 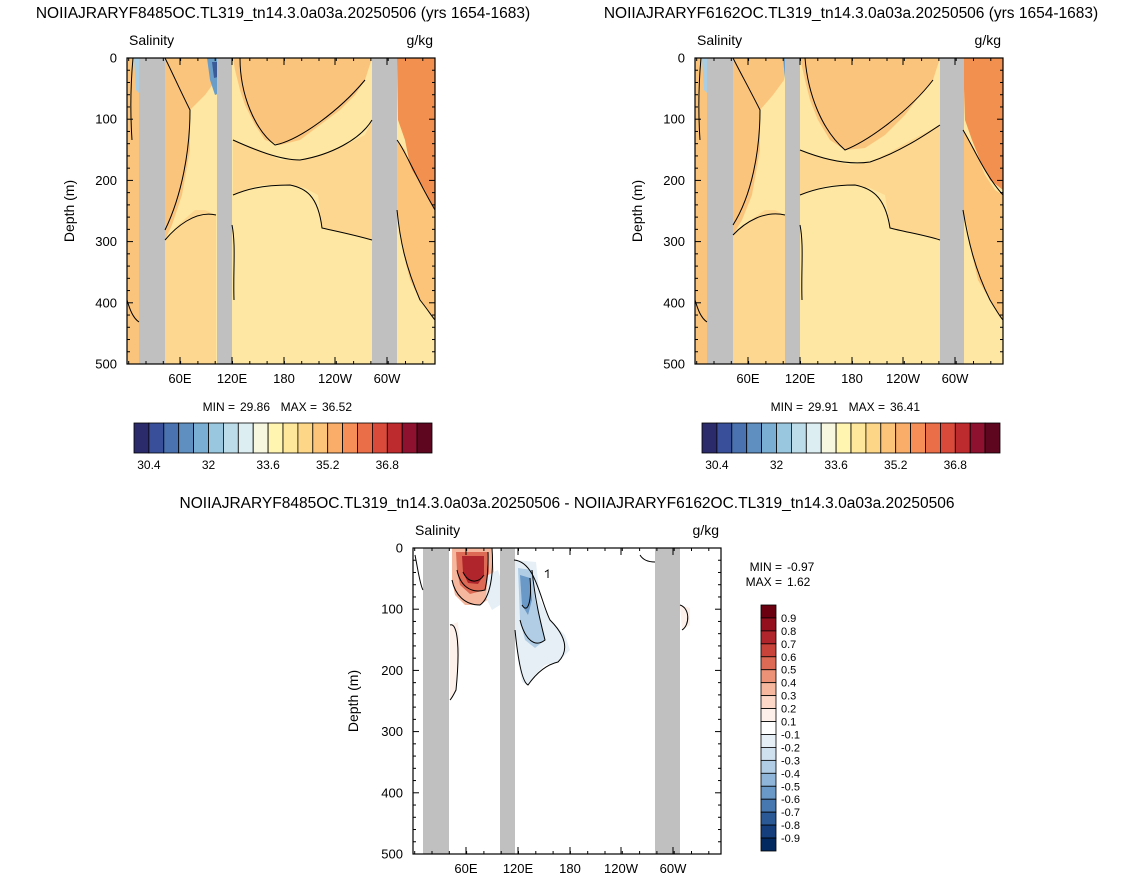 What do you see at coordinates (337, 407) in the screenshot?
I see `panel-1-max-value: 36.52` at bounding box center [337, 407].